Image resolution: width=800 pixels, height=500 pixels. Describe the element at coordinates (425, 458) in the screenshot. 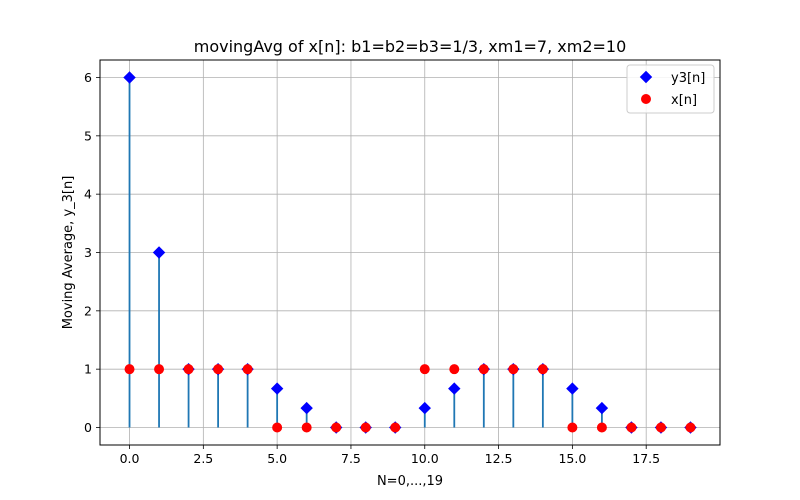

I see `x-tick-label: 10.0` at that location.